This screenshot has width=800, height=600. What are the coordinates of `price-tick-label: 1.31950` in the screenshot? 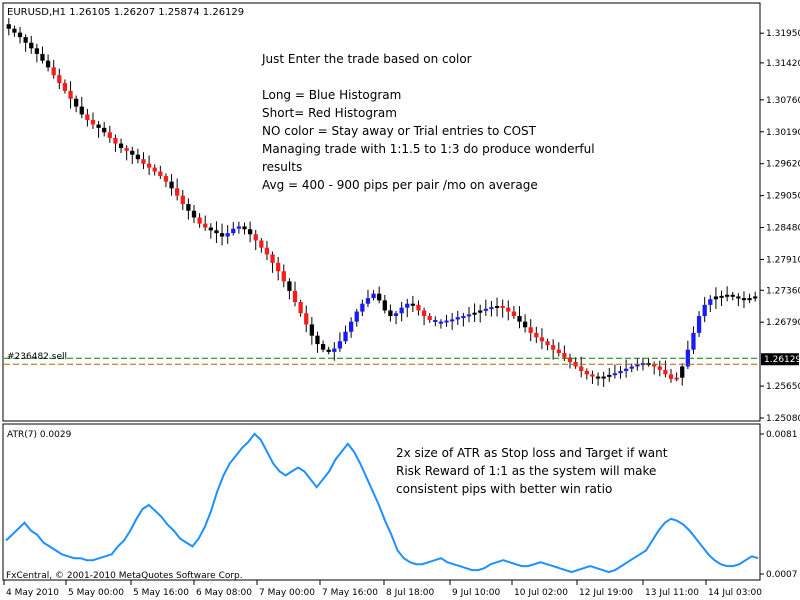 It's located at (783, 34).